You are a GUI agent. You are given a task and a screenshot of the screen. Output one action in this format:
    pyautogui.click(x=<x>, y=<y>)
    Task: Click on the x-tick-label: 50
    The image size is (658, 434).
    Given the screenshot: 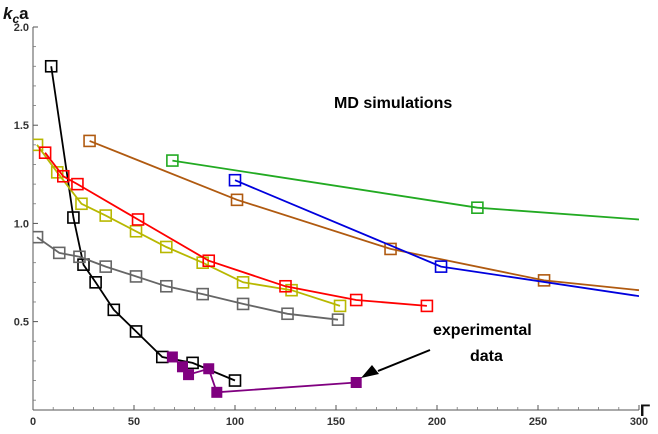 What is the action you would take?
    pyautogui.click(x=134, y=422)
    